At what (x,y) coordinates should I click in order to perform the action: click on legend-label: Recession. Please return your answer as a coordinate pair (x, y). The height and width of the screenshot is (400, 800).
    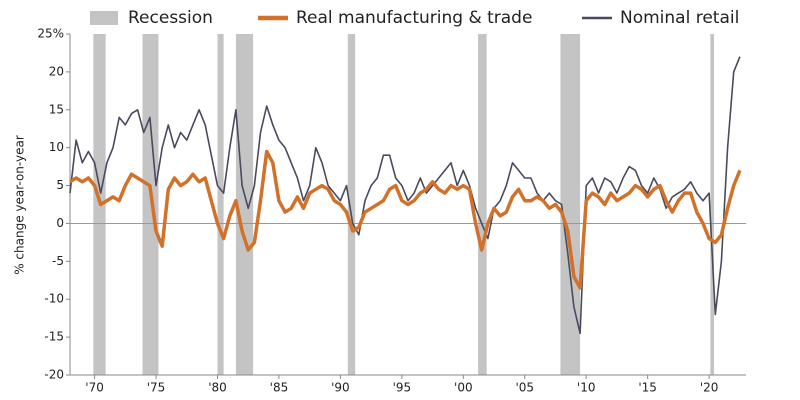
    Looking at the image, I should click on (170, 18).